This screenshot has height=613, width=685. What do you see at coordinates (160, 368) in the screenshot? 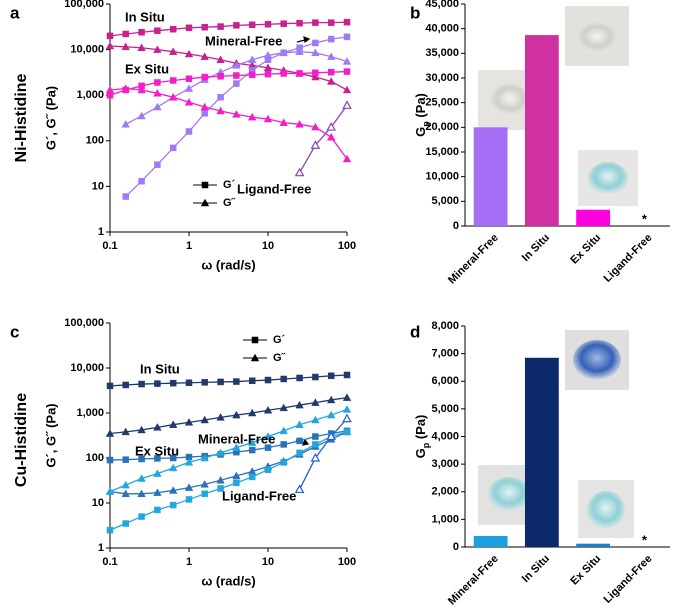
I see `series-label: In Situ` at bounding box center [160, 368].